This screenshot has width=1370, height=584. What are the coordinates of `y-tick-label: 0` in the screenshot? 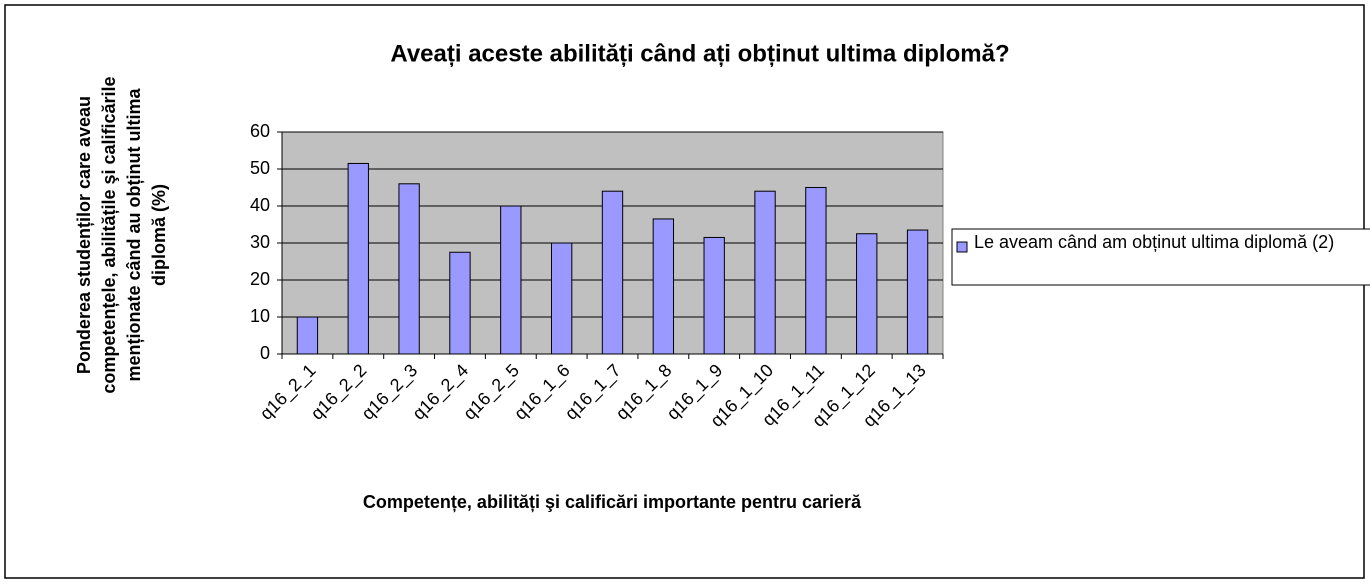 It's located at (265, 353).